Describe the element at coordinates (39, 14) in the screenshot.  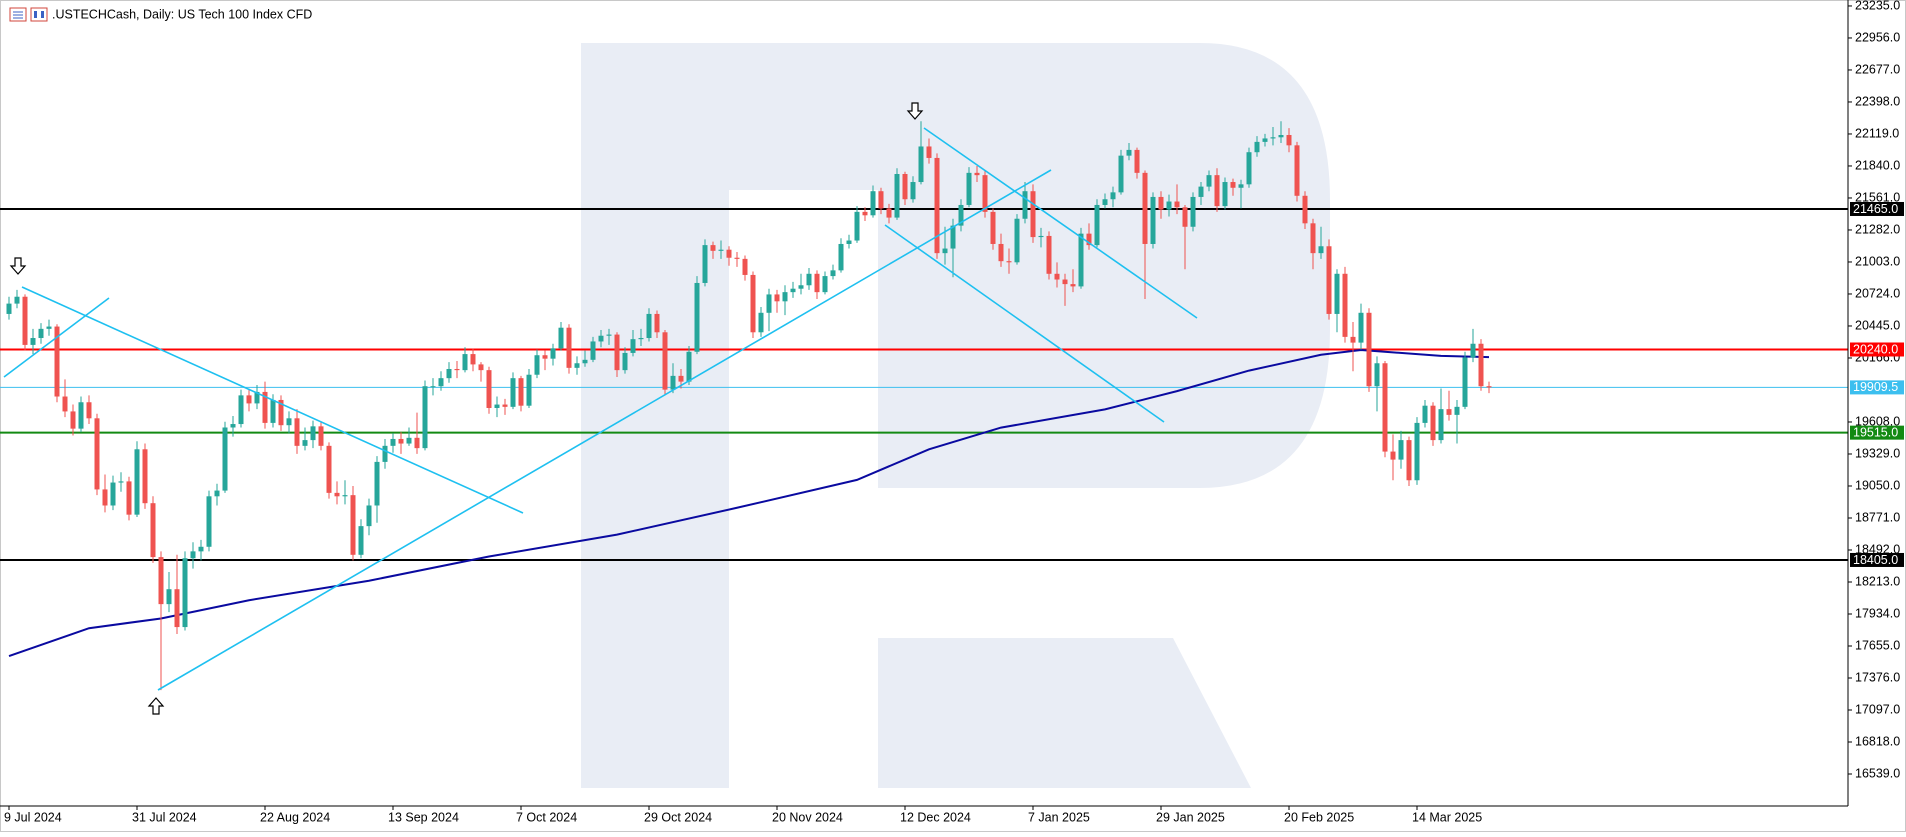
I see `icon` at that location.